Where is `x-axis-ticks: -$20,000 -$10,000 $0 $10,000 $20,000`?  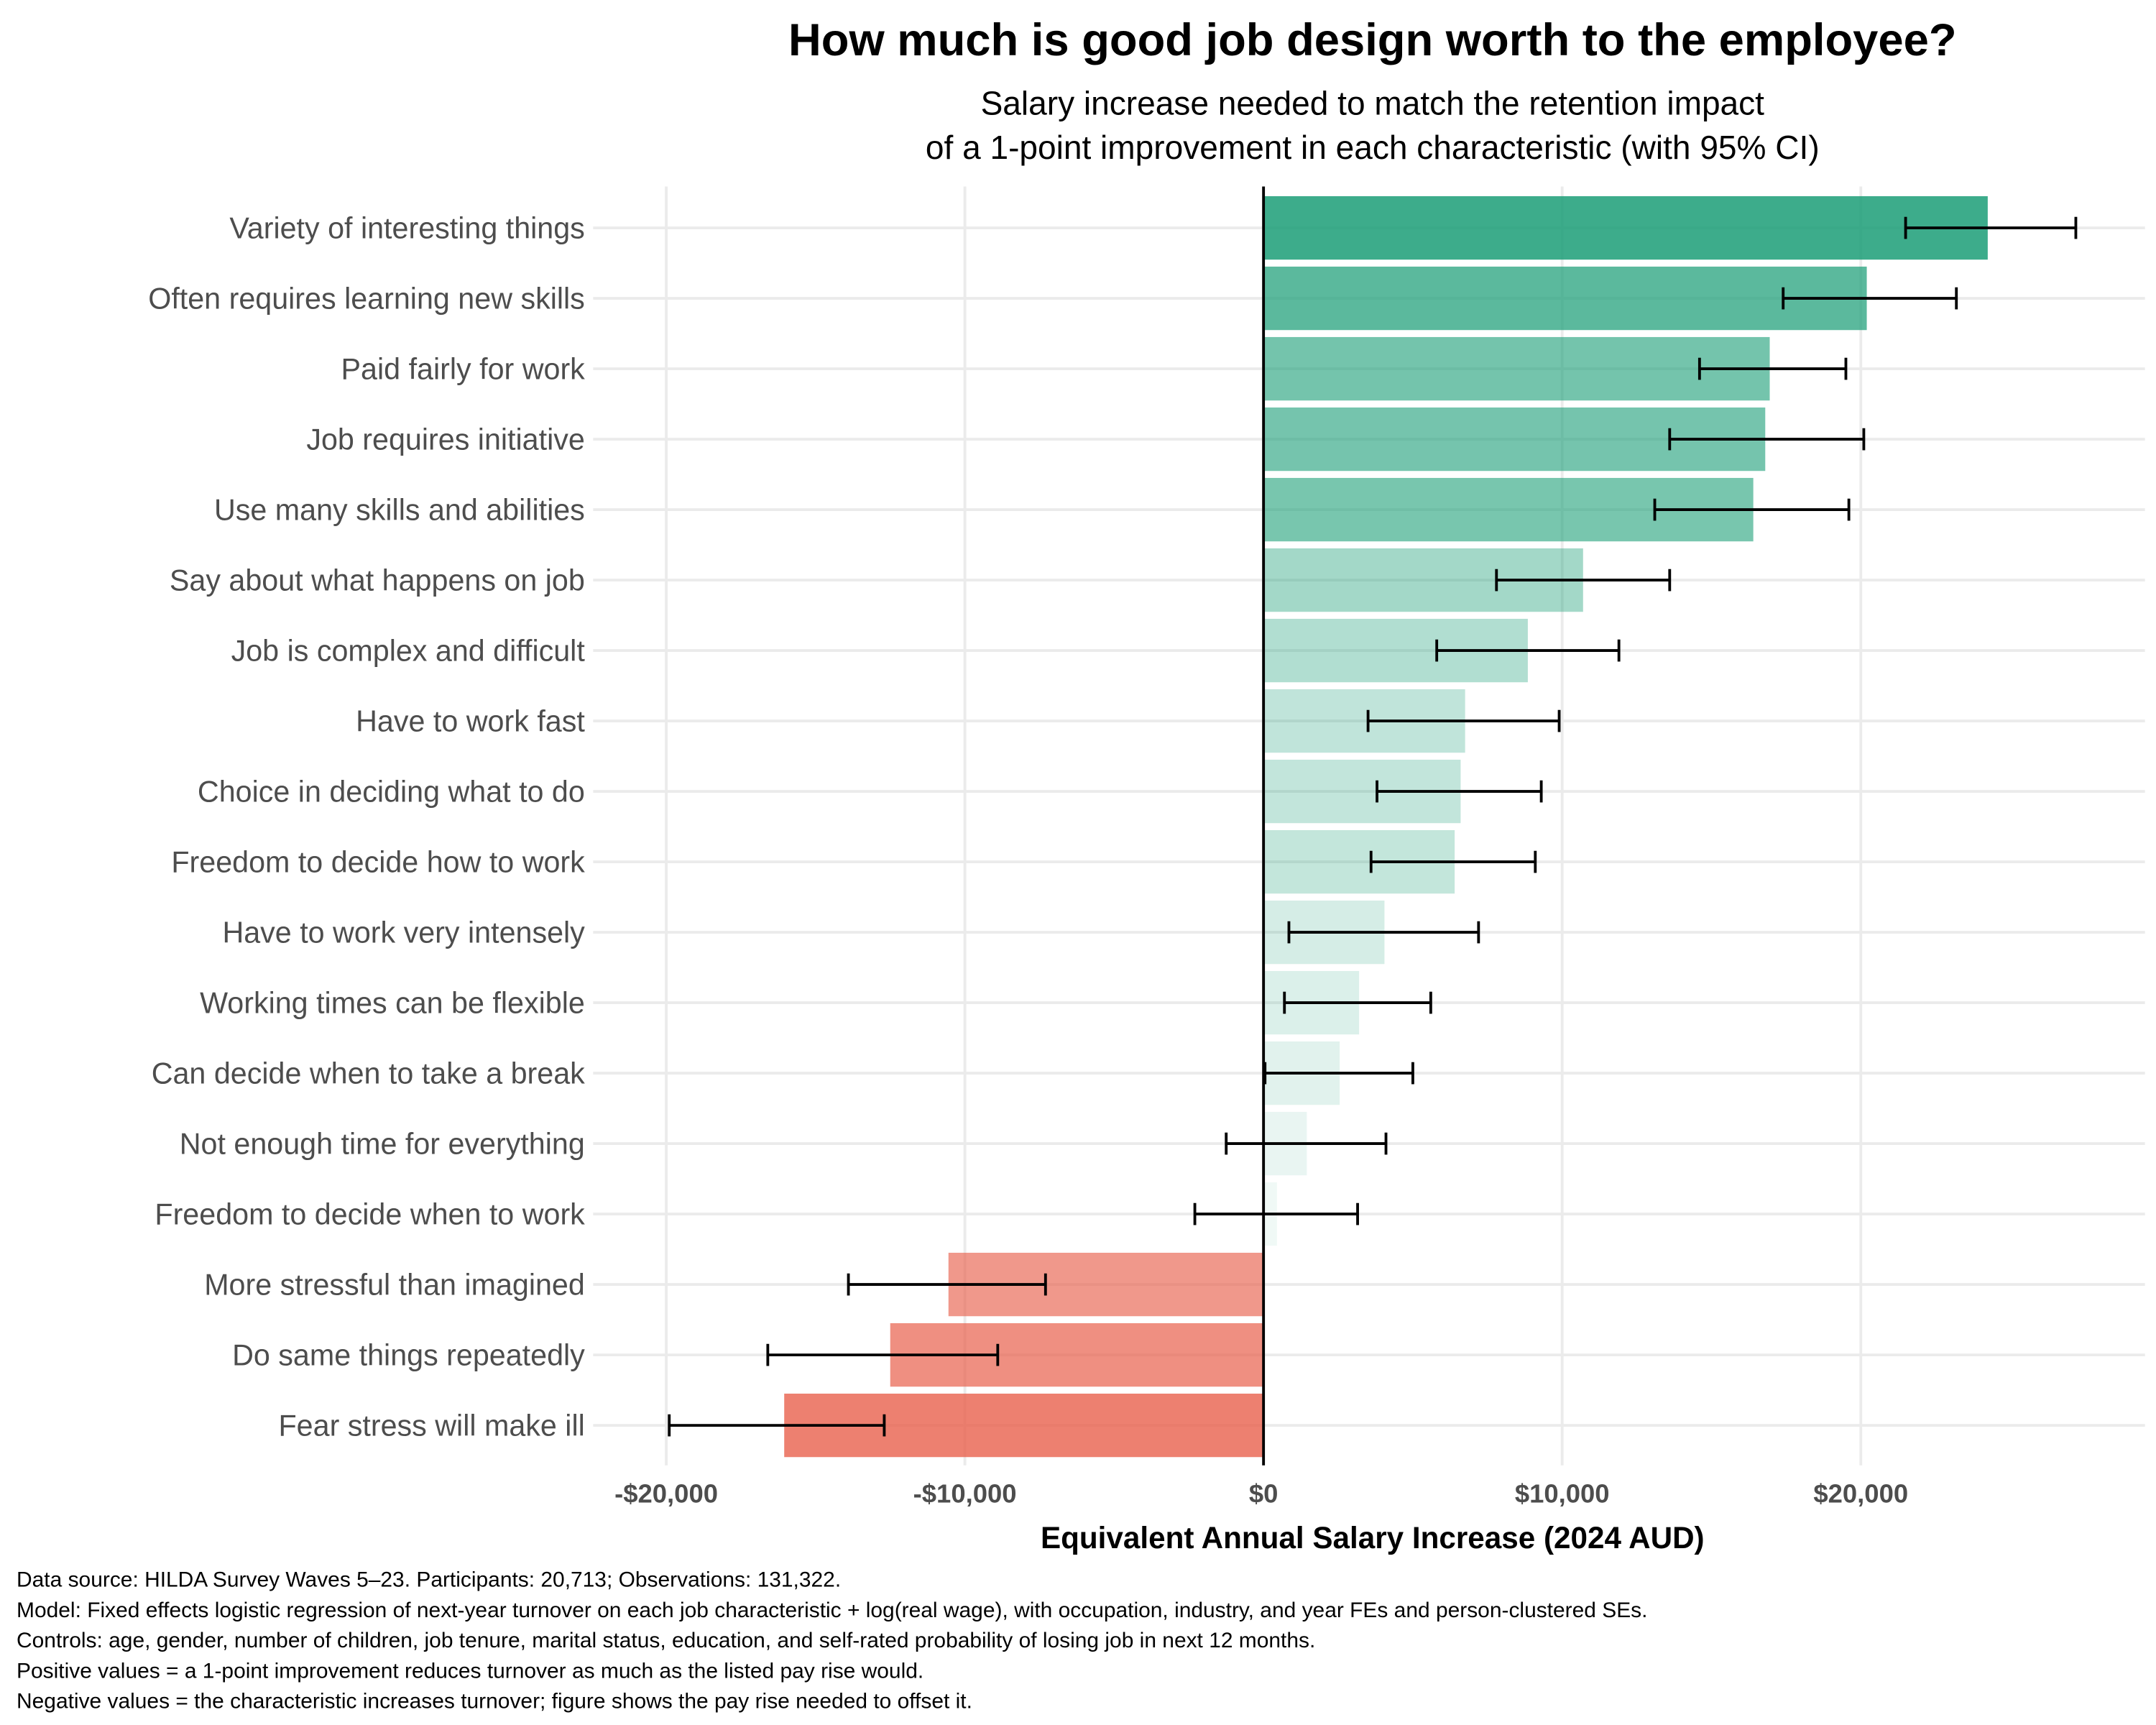
x-axis-ticks: -$20,000 -$10,000 $0 $10,000 $20,000 is located at coordinates (1261, 1494).